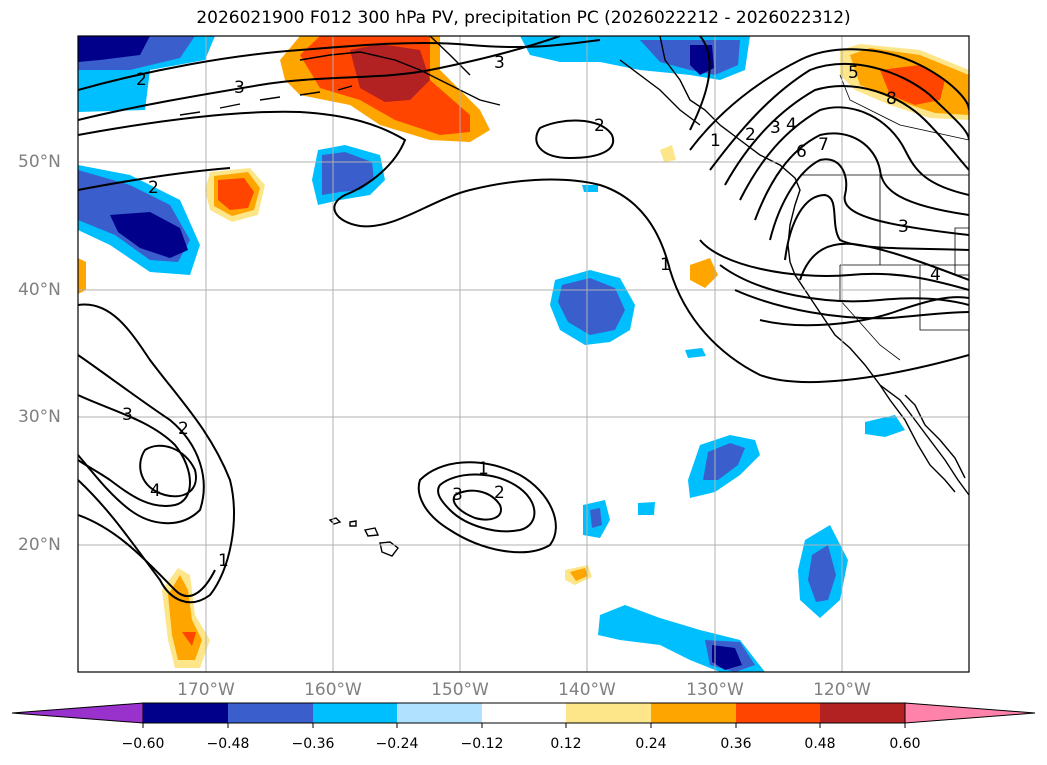 This screenshot has width=1047, height=765. Describe the element at coordinates (823, 145) in the screenshot. I see `contour-label: 7` at that location.